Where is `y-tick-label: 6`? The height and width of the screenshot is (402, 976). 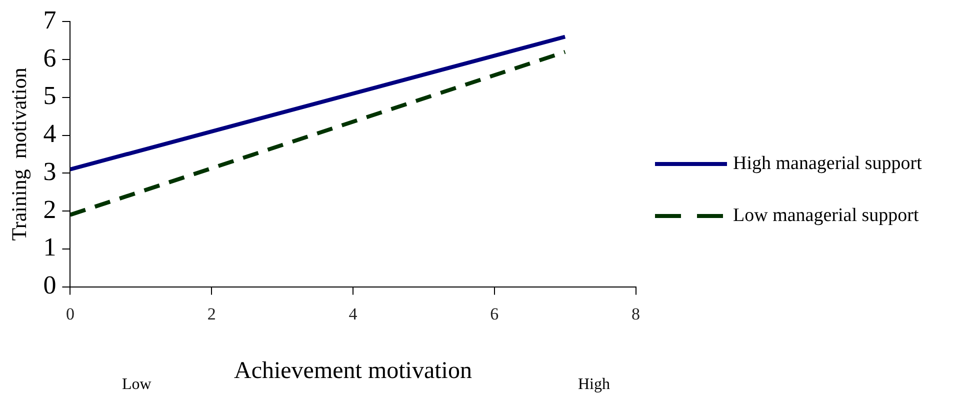 y-tick-label: 6 is located at coordinates (49, 57).